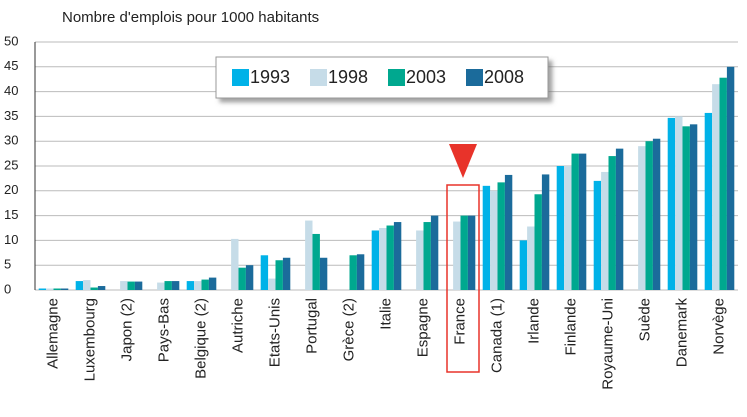  What do you see at coordinates (52, 333) in the screenshot?
I see `x-tick-label: Allemagne` at bounding box center [52, 333].